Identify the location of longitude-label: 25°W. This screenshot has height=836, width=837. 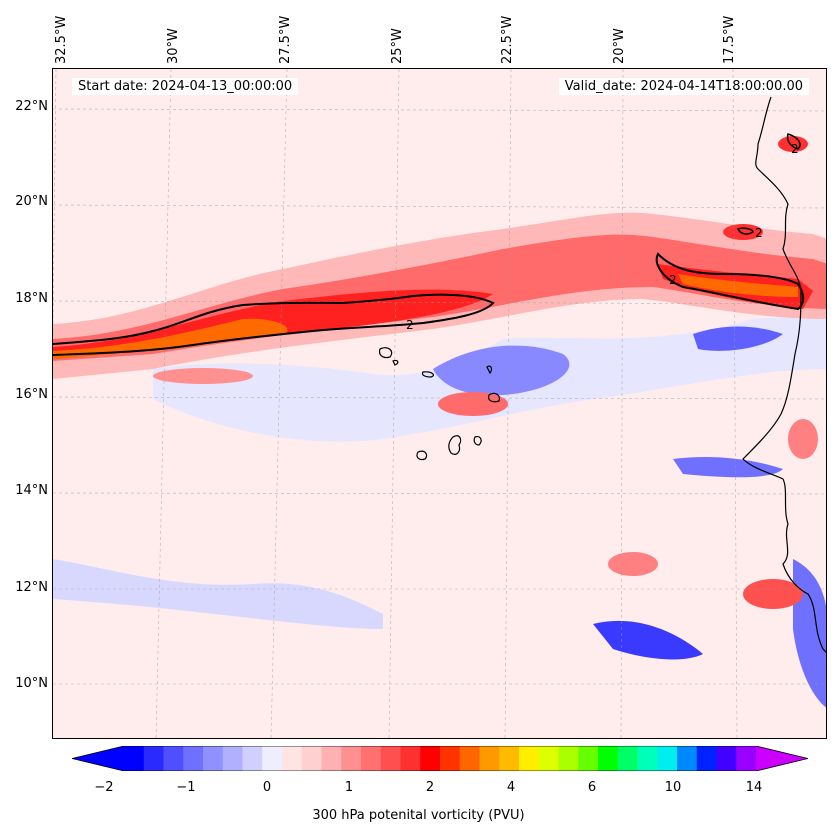
(397, 46).